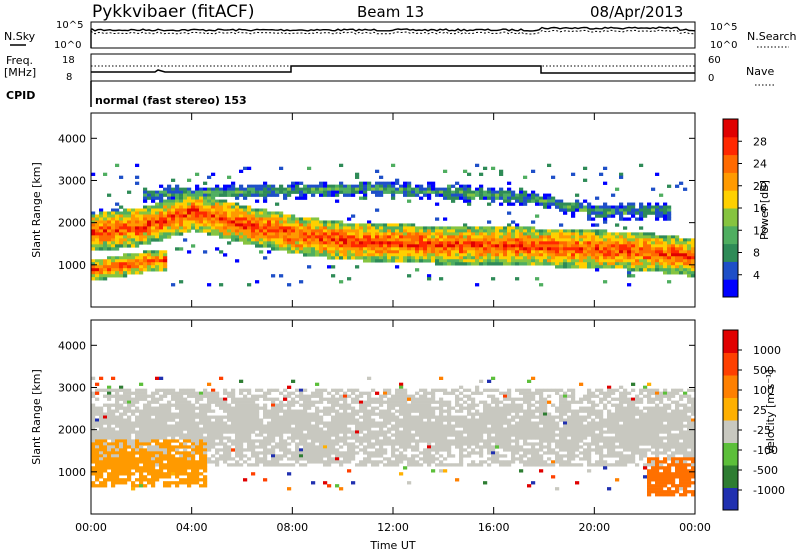 The height and width of the screenshot is (554, 800). What do you see at coordinates (730, 288) in the screenshot?
I see `colorbar-swatch` at bounding box center [730, 288].